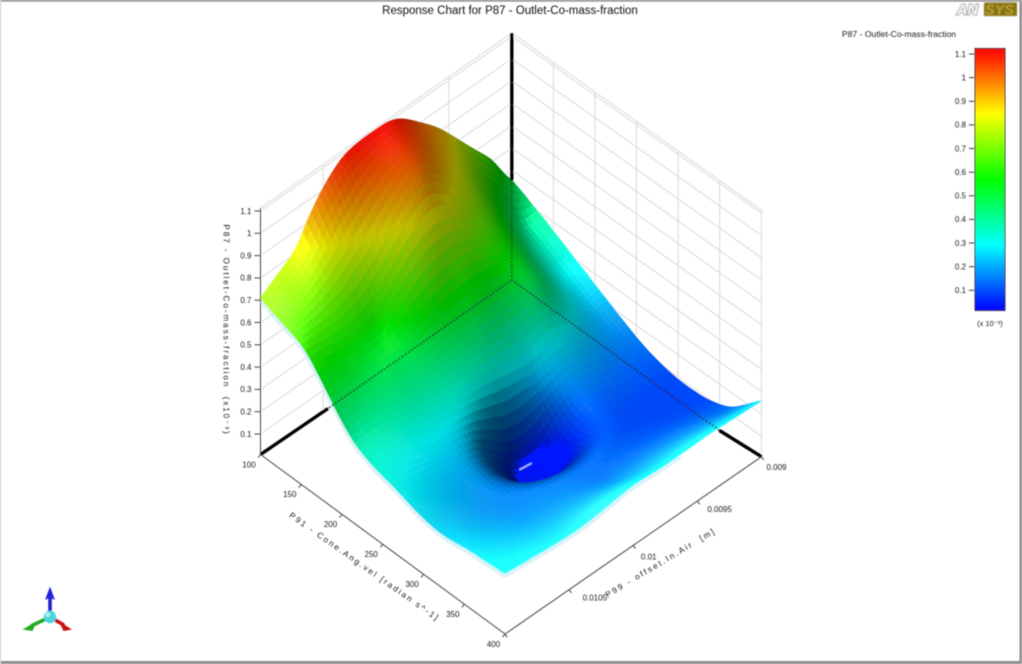  Describe the element at coordinates (719, 509) in the screenshot. I see `svg-text: 0.0095` at that location.